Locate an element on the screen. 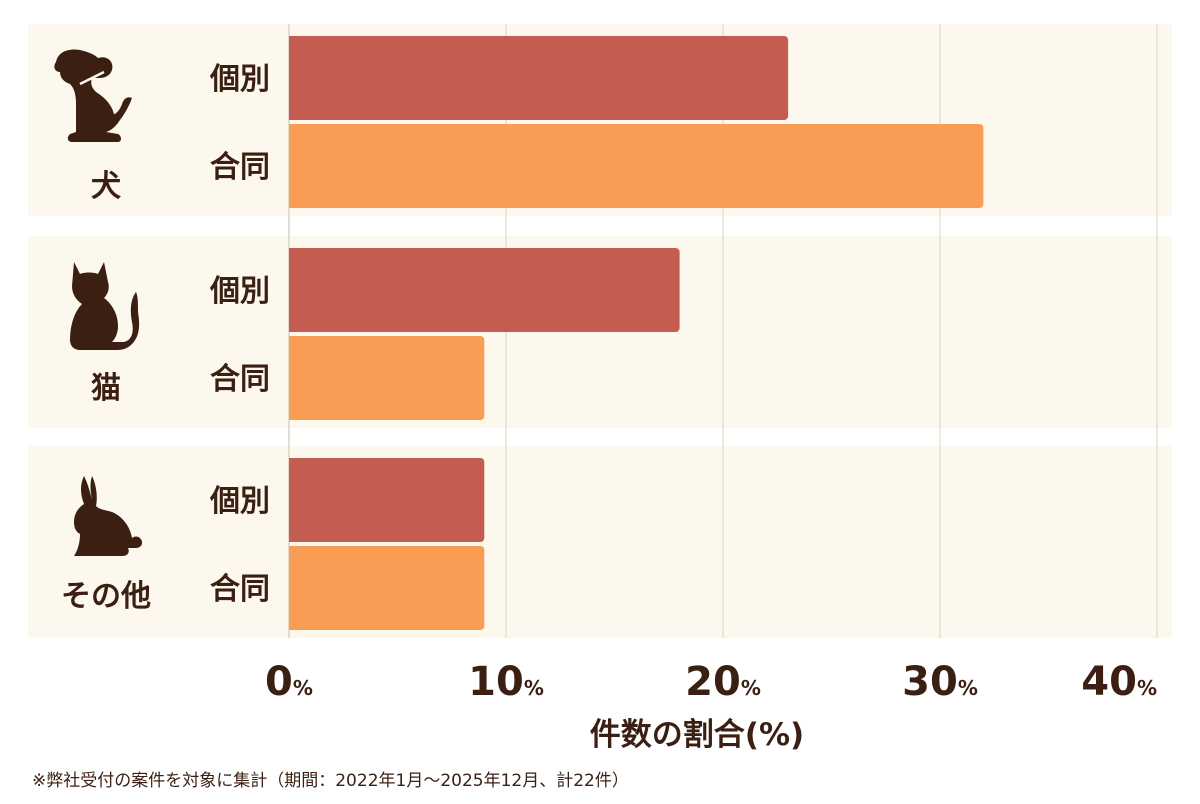  cat-icon is located at coordinates (105, 306).